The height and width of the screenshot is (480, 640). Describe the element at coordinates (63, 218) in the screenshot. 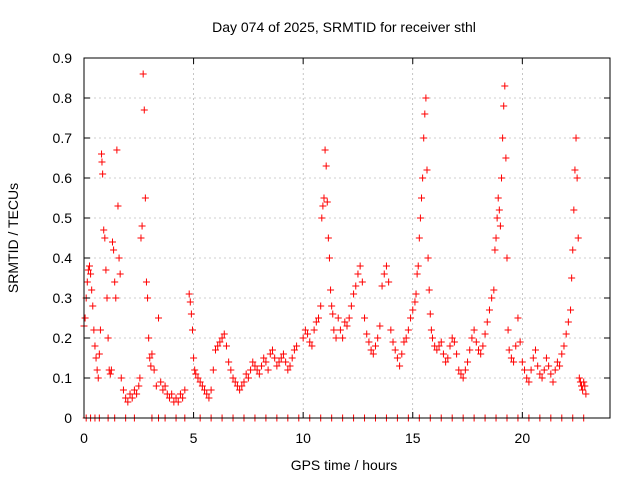

I see `y-tick-label: 0.5` at that location.